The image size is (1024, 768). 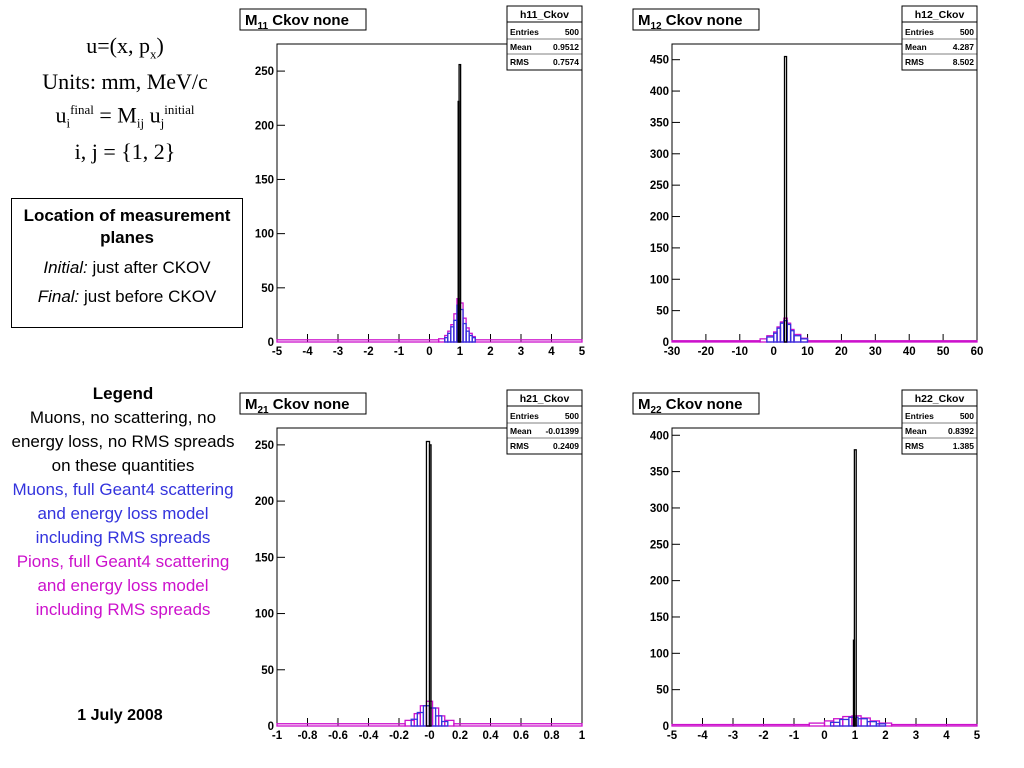 What do you see at coordinates (659, 509) in the screenshot?
I see `y-tick-label: 300` at bounding box center [659, 509].